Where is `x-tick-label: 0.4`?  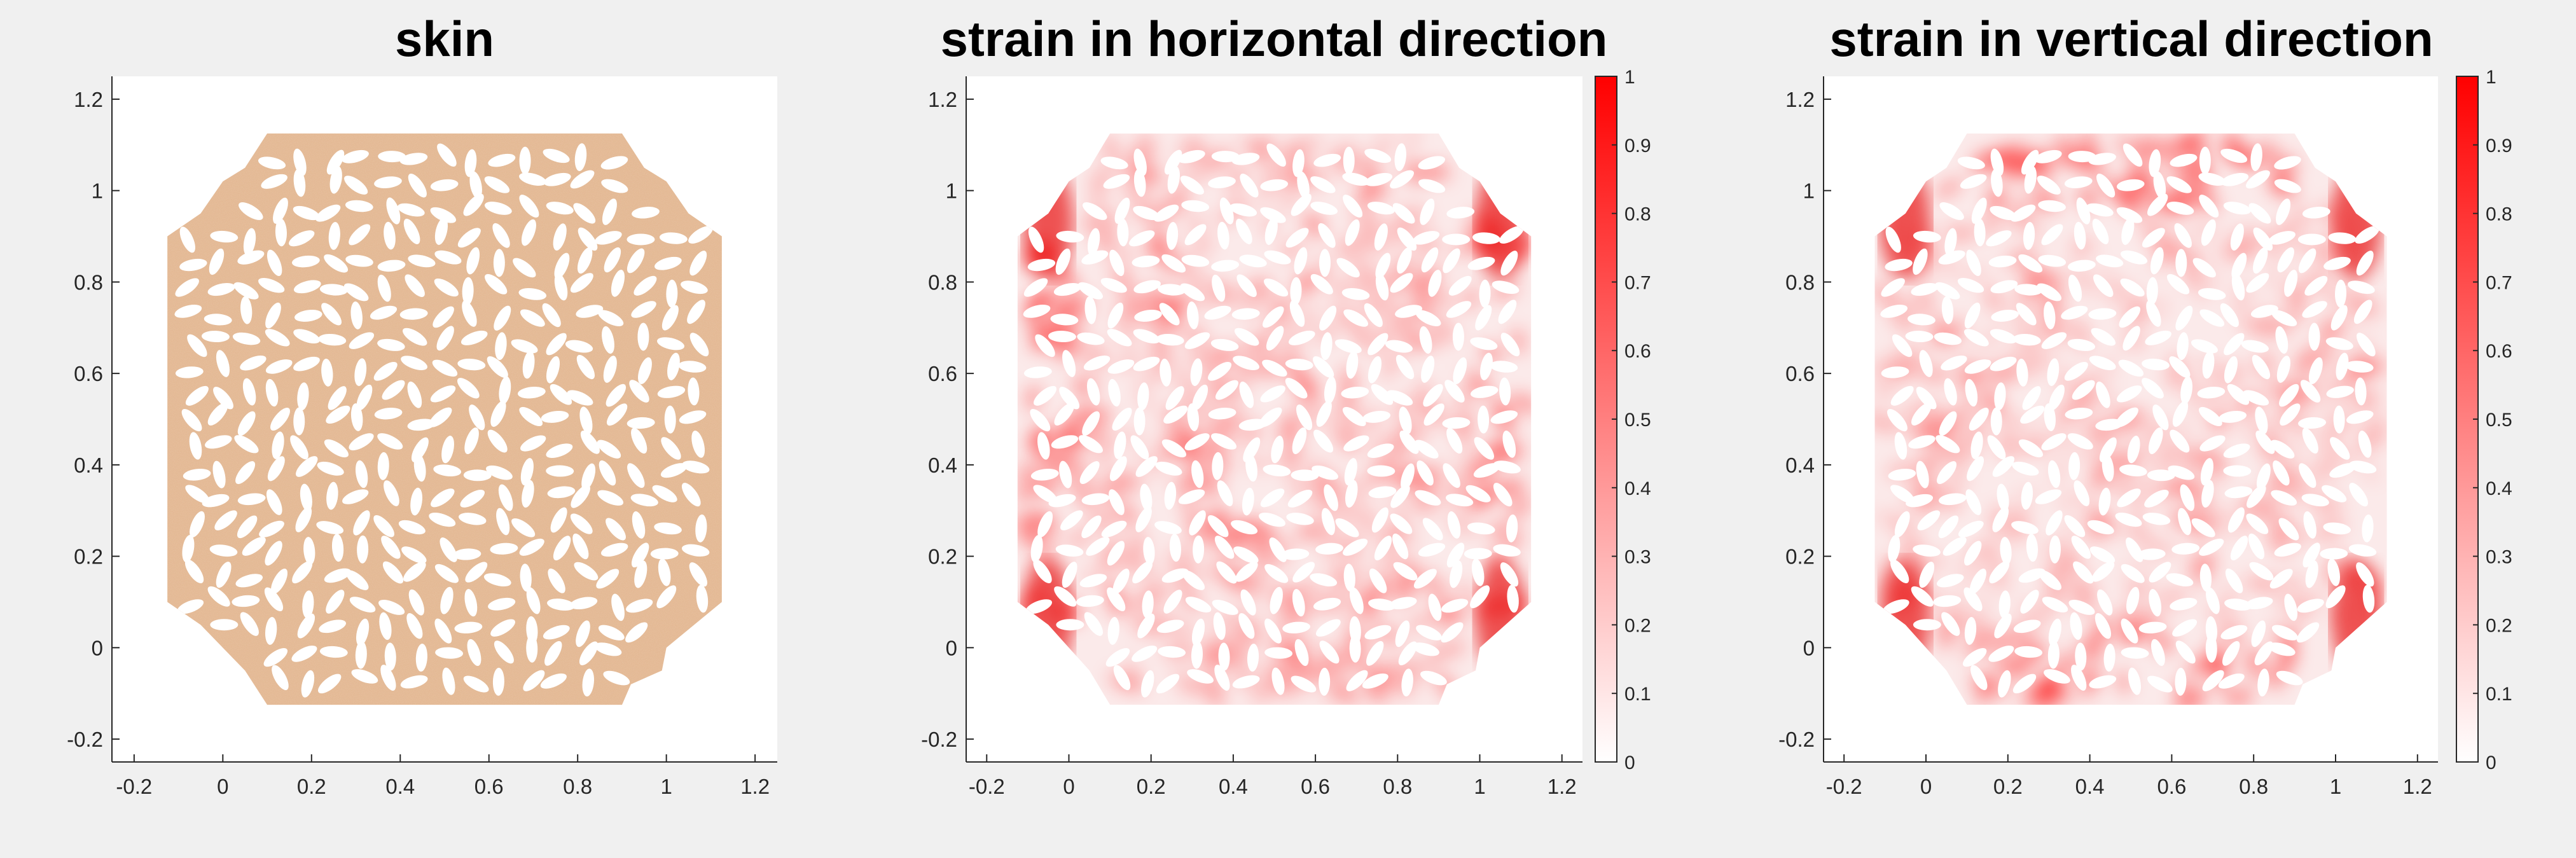
x-tick-label: 0.4 is located at coordinates (2090, 787).